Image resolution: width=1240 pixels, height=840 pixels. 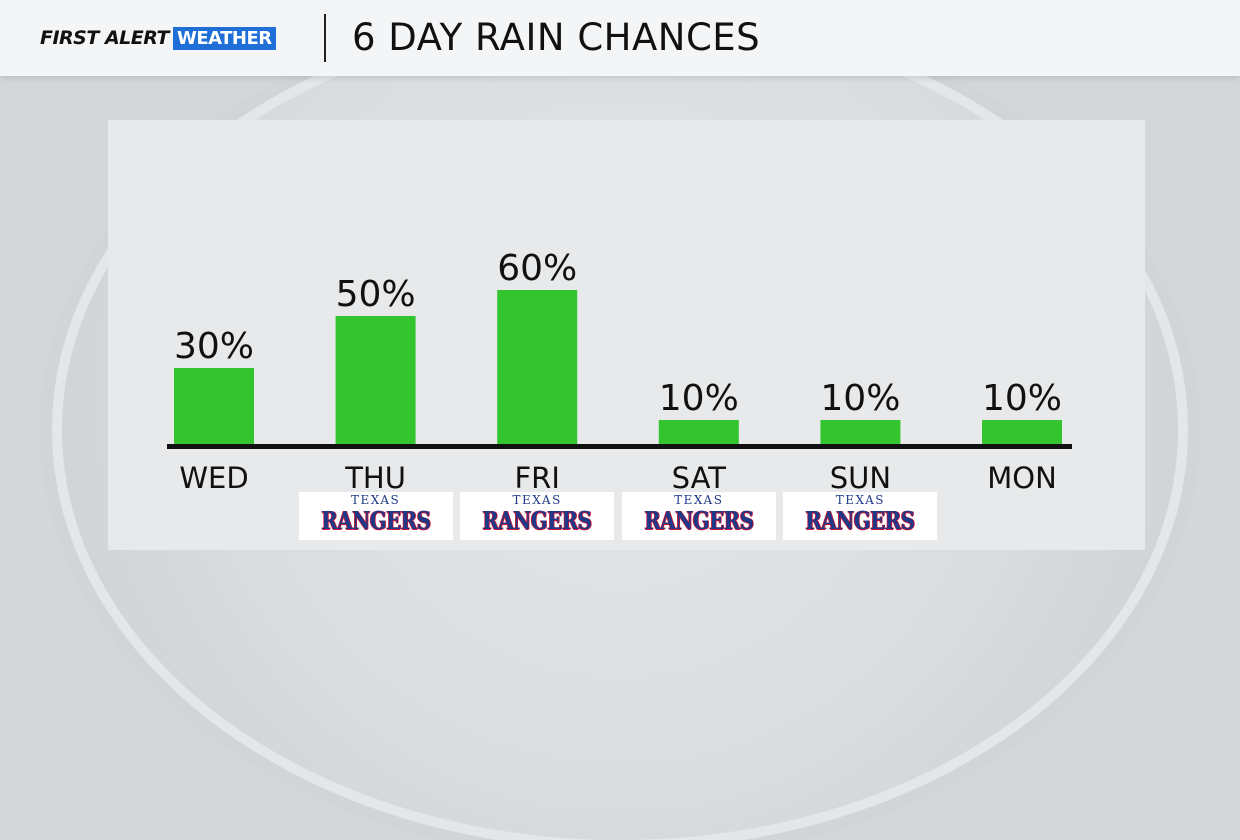 What do you see at coordinates (1022, 398) in the screenshot?
I see `value-label-mon: 10%` at bounding box center [1022, 398].